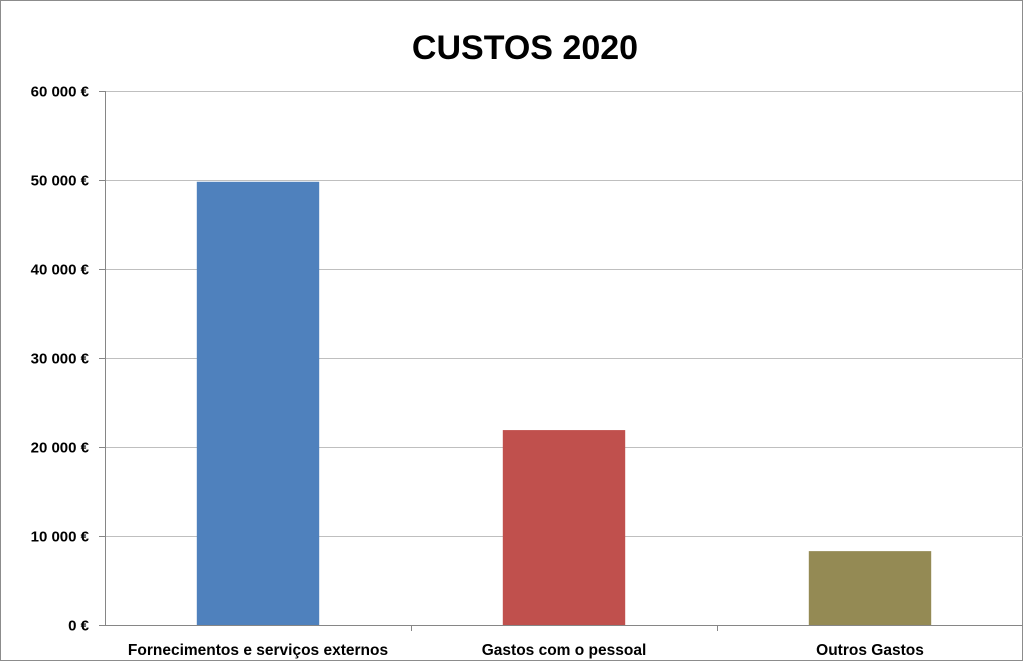 Image resolution: width=1023 pixels, height=662 pixels. What do you see at coordinates (60, 92) in the screenshot?
I see `y-tick-label: 60 000 €` at bounding box center [60, 92].